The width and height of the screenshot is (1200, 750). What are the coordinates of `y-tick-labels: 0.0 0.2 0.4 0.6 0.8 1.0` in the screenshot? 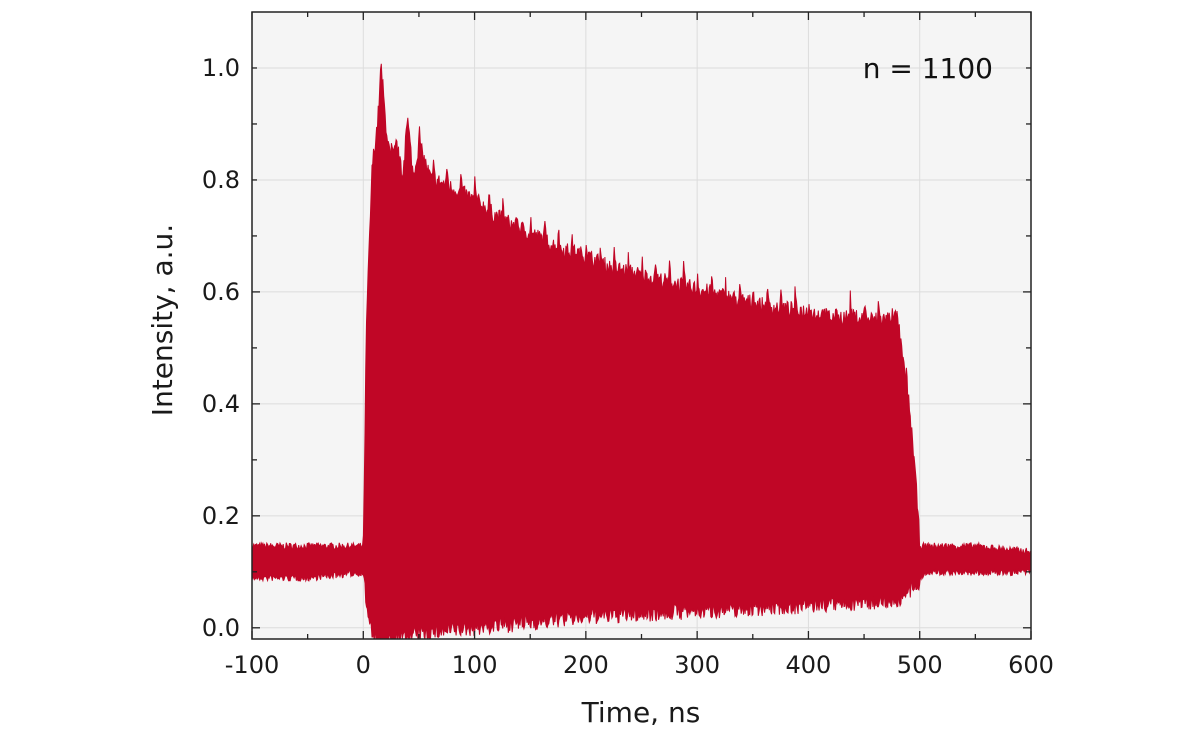 It's located at (221, 348).